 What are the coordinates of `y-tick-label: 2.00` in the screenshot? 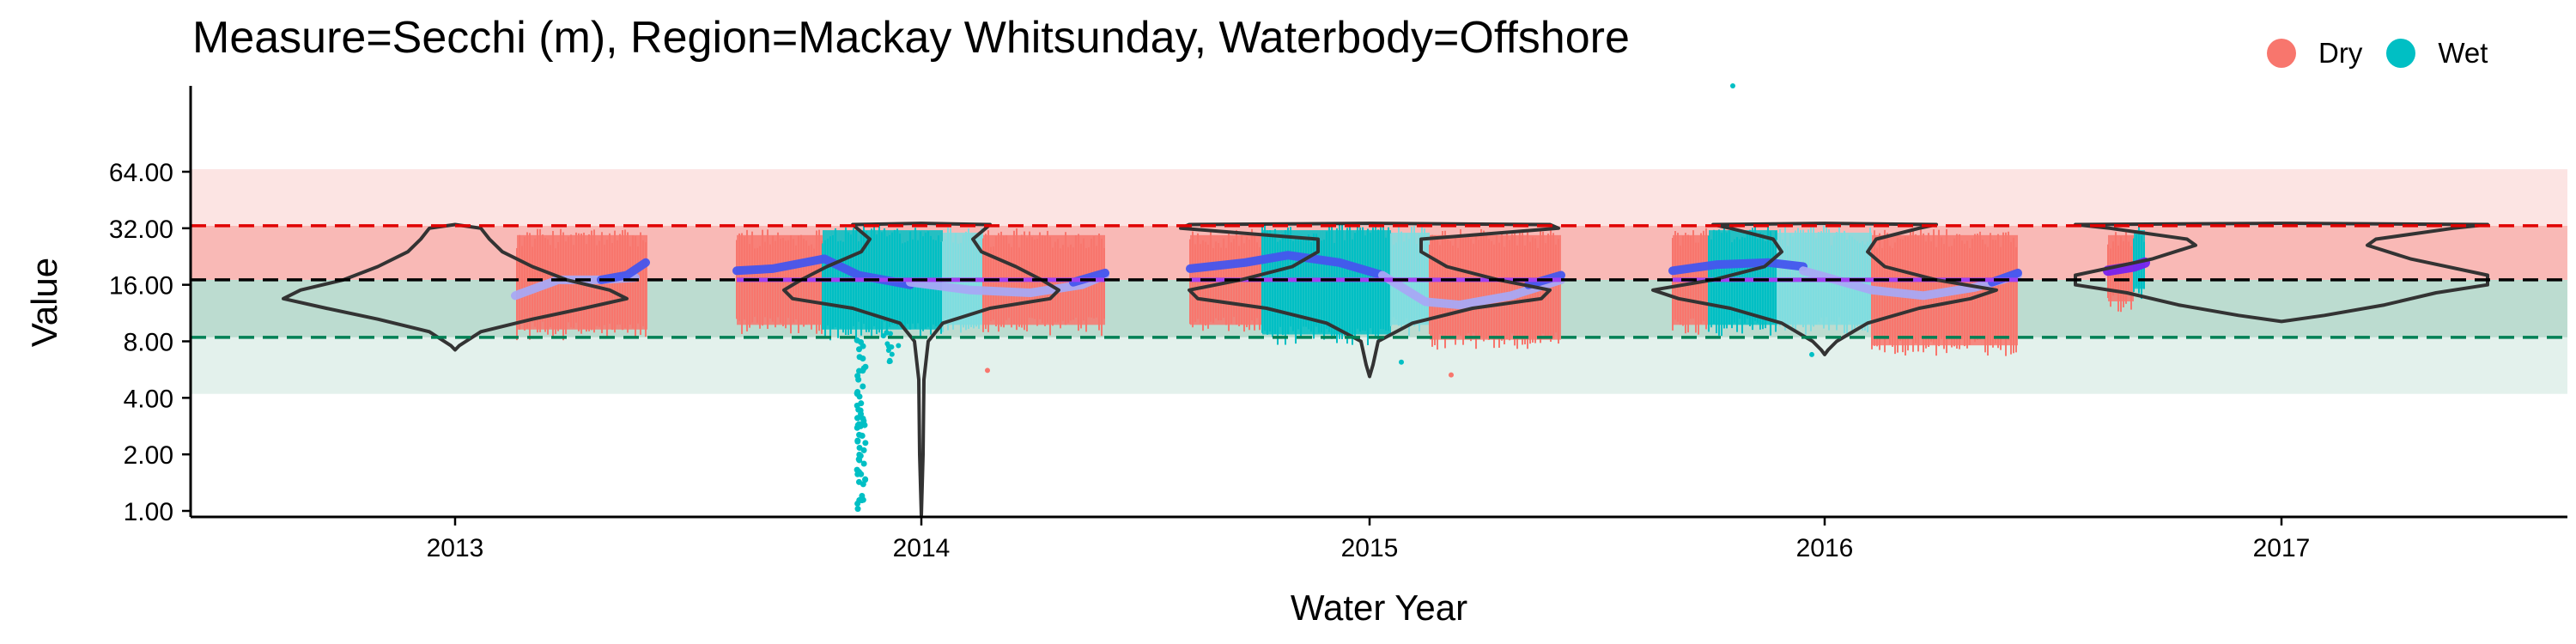 It's located at (148, 455).